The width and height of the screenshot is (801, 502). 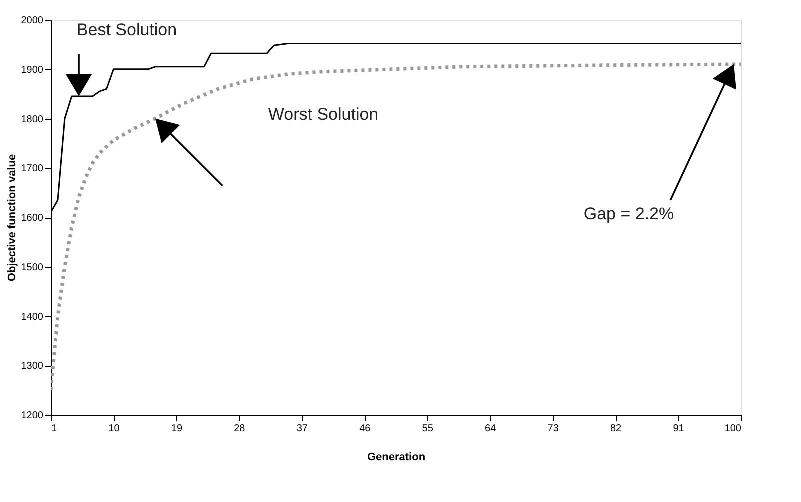 I want to click on annotation: Worst Solution, so click(x=323, y=114).